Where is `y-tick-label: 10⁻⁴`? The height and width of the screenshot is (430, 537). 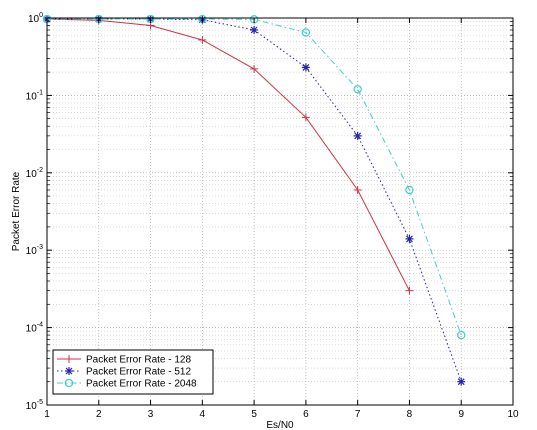 y-tick-label: 10⁻⁴ is located at coordinates (34, 328).